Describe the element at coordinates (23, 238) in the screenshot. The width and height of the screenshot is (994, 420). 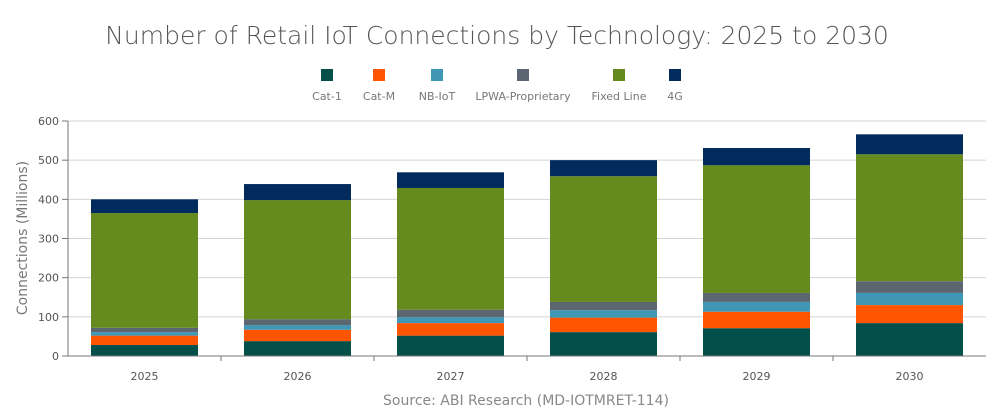
I see `y-axis-label: Connections (Millions)` at that location.